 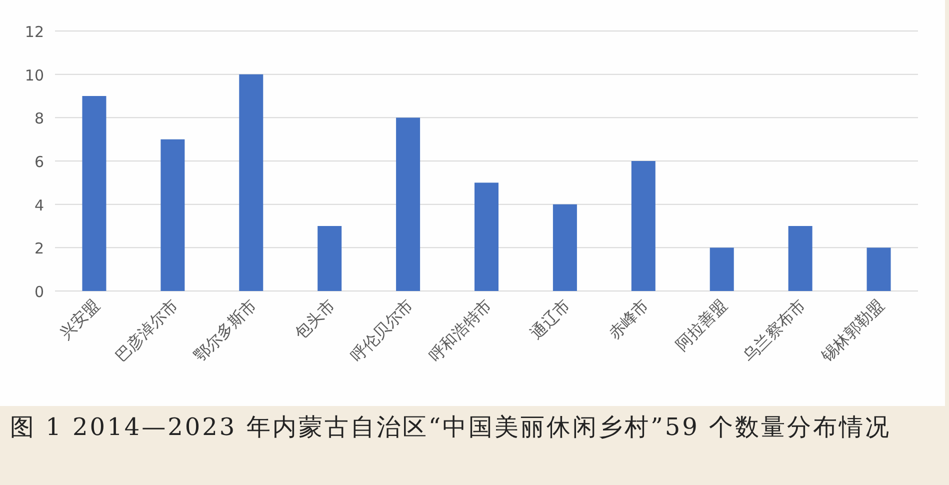 What do you see at coordinates (314, 319) in the screenshot?
I see `x-tick-label: 包头市` at bounding box center [314, 319].